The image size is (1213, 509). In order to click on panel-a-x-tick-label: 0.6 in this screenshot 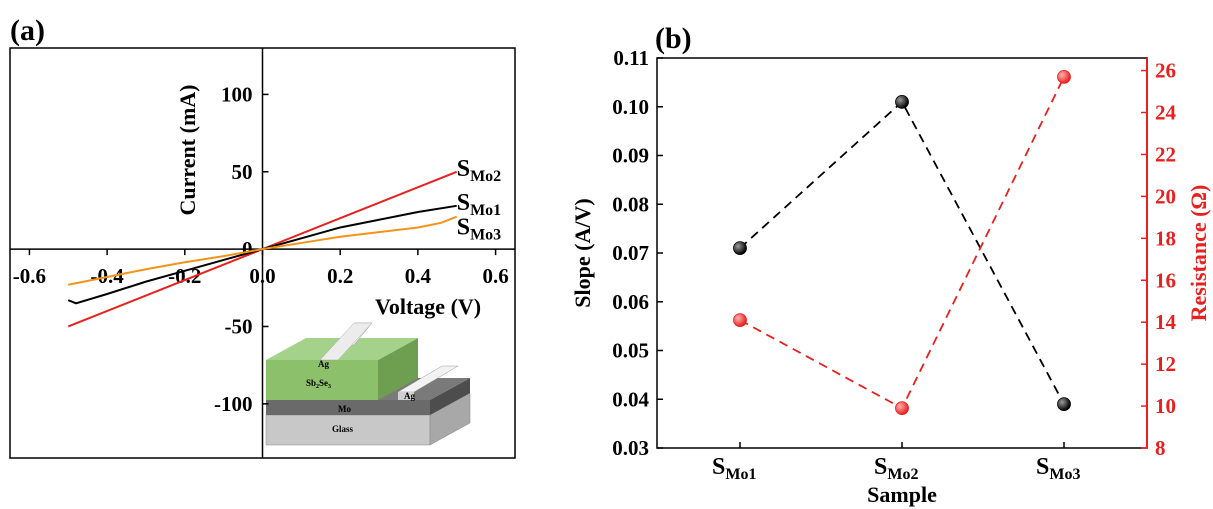, I will do `click(495, 276)`.